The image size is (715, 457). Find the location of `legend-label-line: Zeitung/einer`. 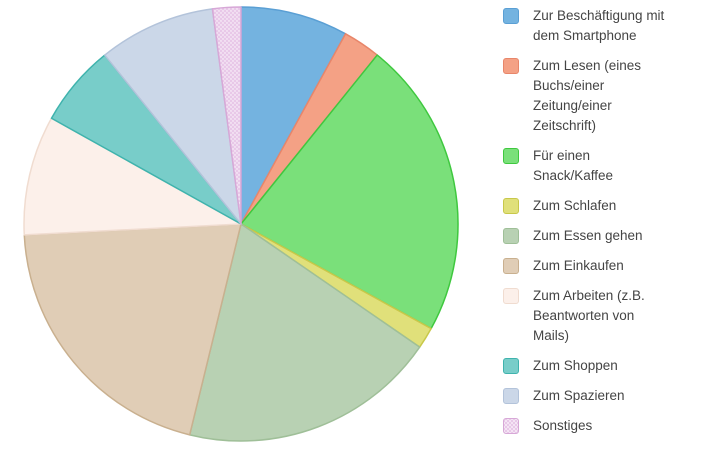

legend-label-line: Zeitung/einer is located at coordinates (572, 105).